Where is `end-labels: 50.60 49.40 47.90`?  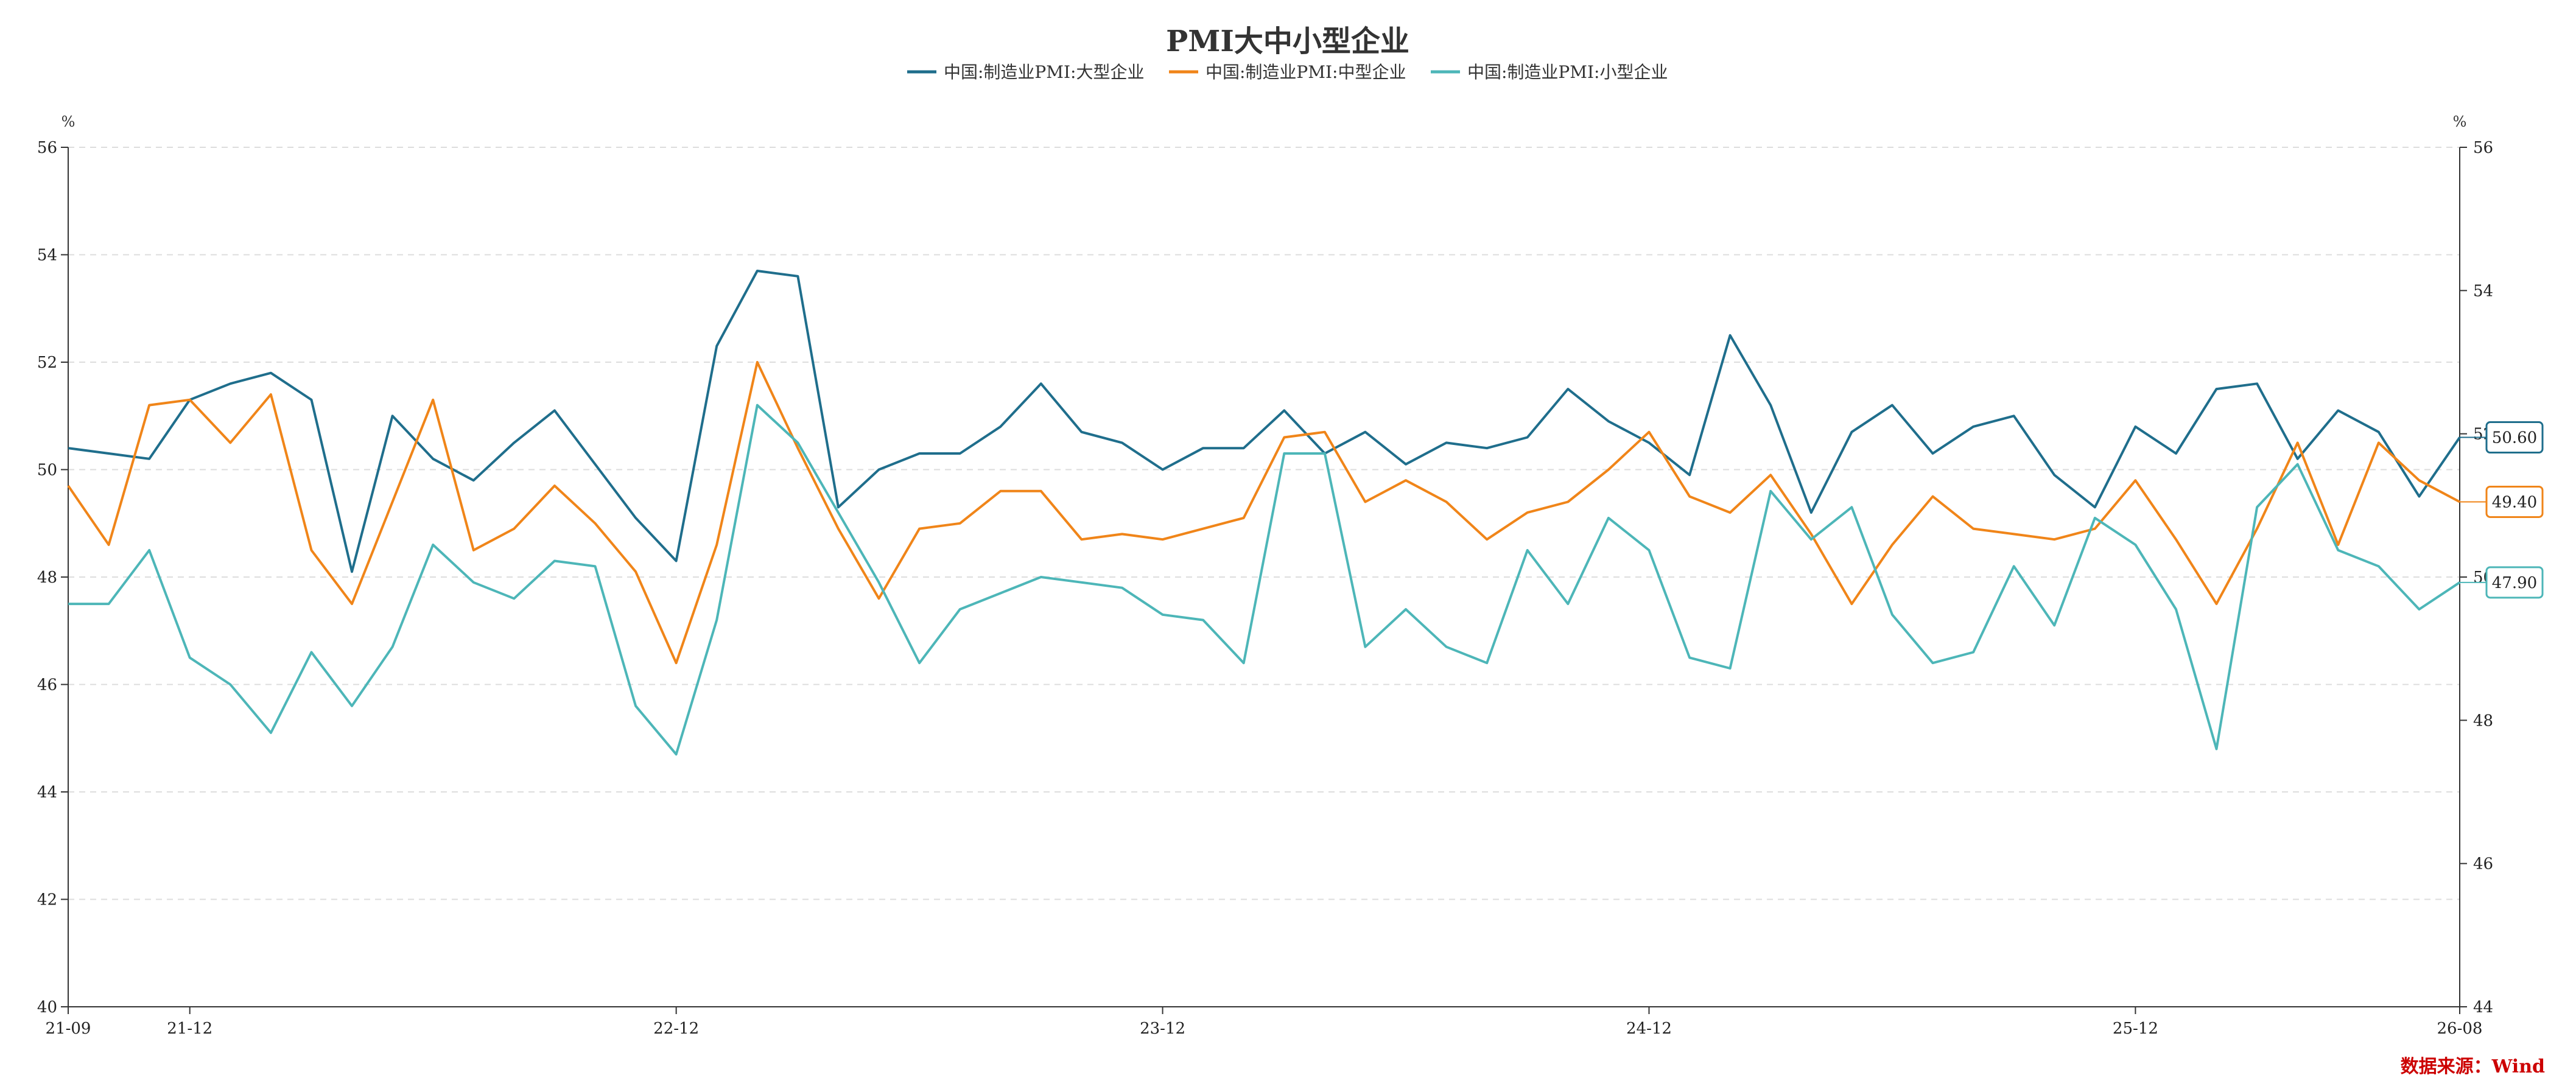
end-labels: 50.60 49.40 47.90 is located at coordinates (2502, 510).